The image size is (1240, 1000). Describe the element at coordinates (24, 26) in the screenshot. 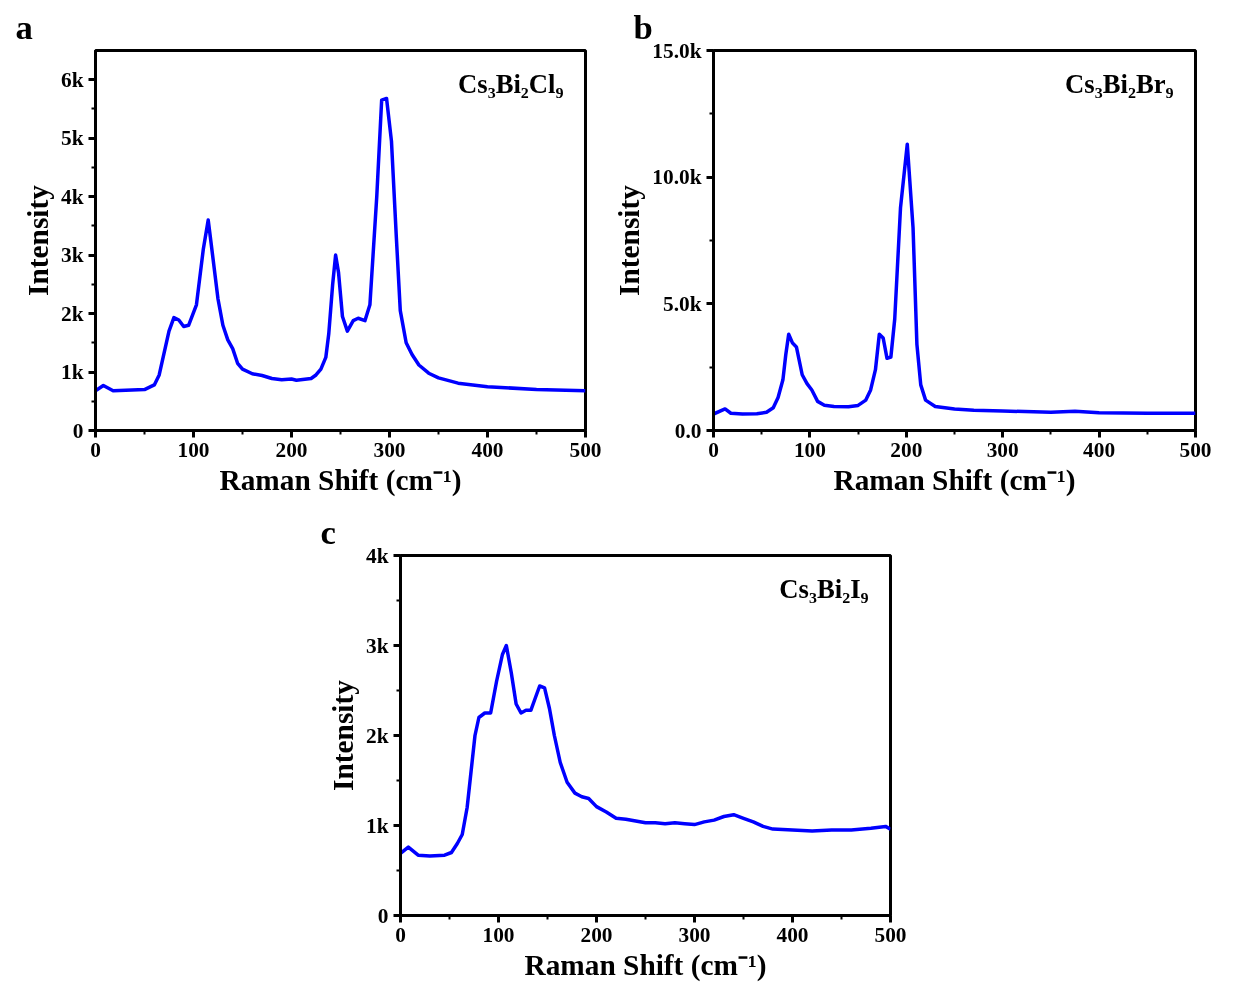

I see `chart-title: a` at that location.